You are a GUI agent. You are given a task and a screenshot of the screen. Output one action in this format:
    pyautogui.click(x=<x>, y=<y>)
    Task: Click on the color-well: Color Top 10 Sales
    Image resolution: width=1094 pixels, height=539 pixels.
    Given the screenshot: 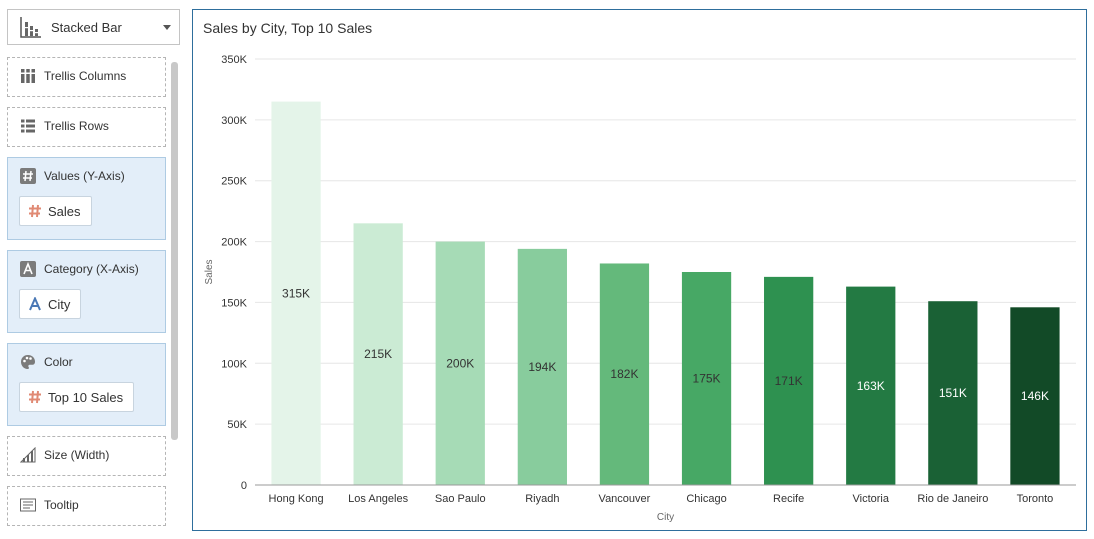 What is the action you would take?
    pyautogui.click(x=86, y=384)
    